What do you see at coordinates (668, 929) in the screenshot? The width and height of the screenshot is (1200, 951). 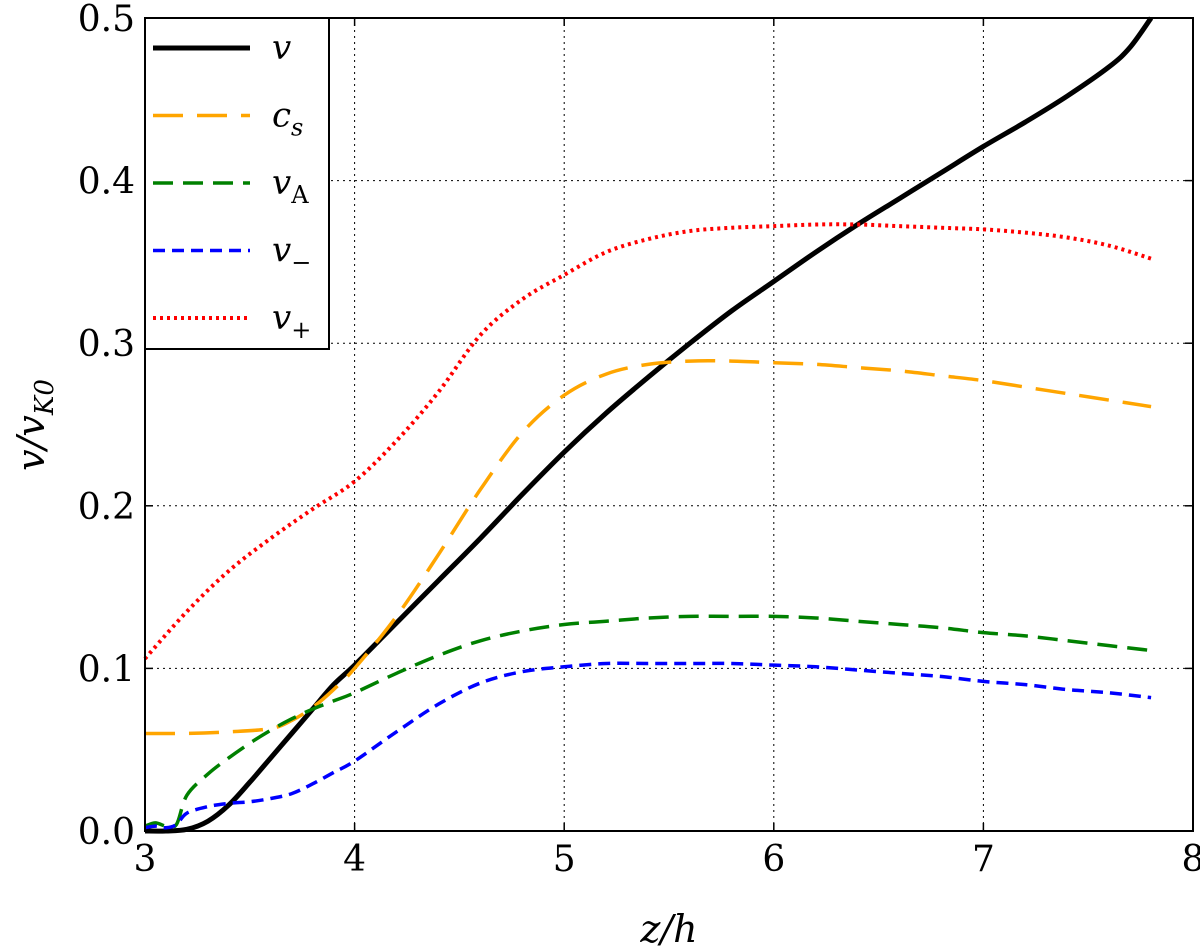 I see `x-axis-label: z/h` at bounding box center [668, 929].